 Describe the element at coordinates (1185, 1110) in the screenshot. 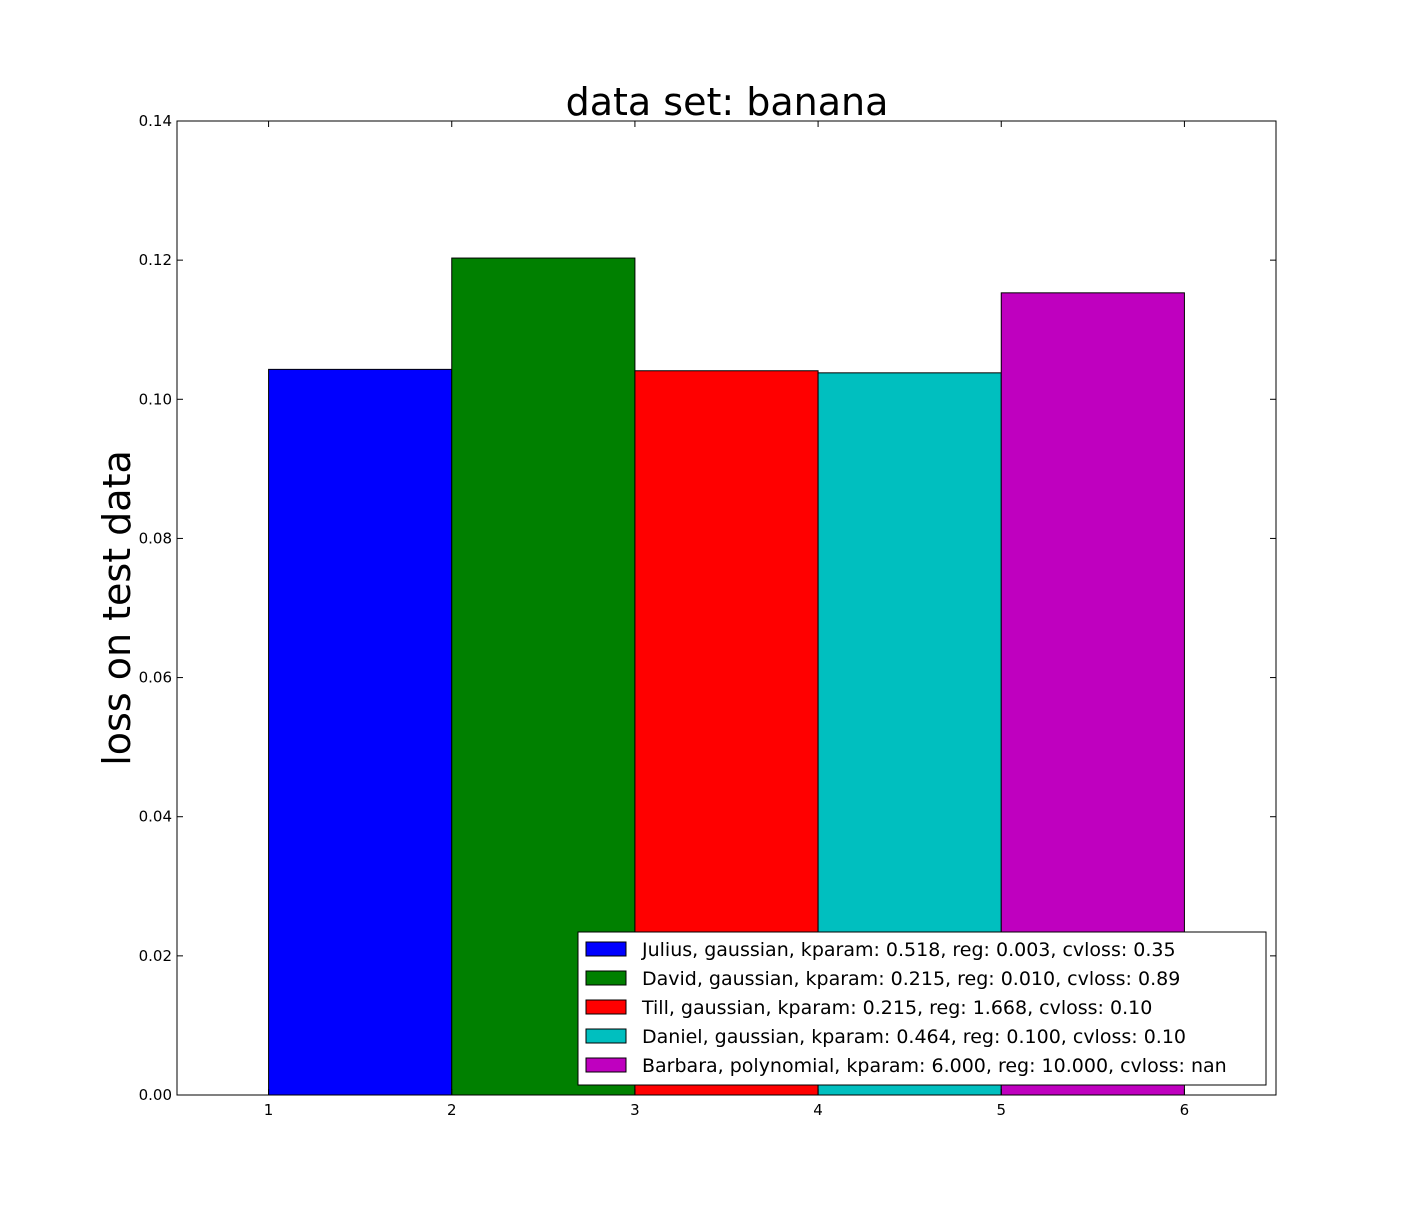

I see `x-tick-label: 6` at that location.